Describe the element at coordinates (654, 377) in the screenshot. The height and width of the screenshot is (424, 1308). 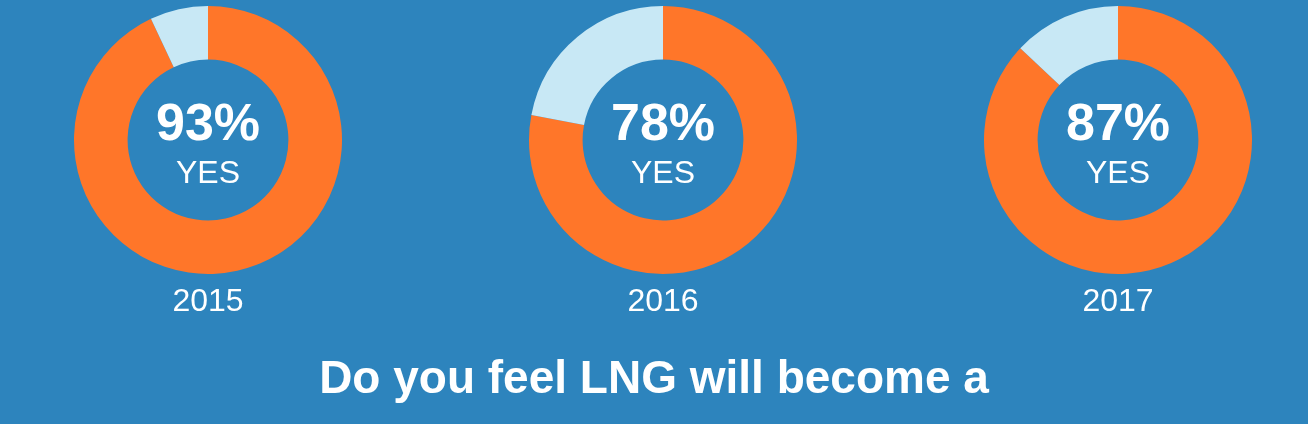
I see `text: Do you feel LNG will become a` at that location.